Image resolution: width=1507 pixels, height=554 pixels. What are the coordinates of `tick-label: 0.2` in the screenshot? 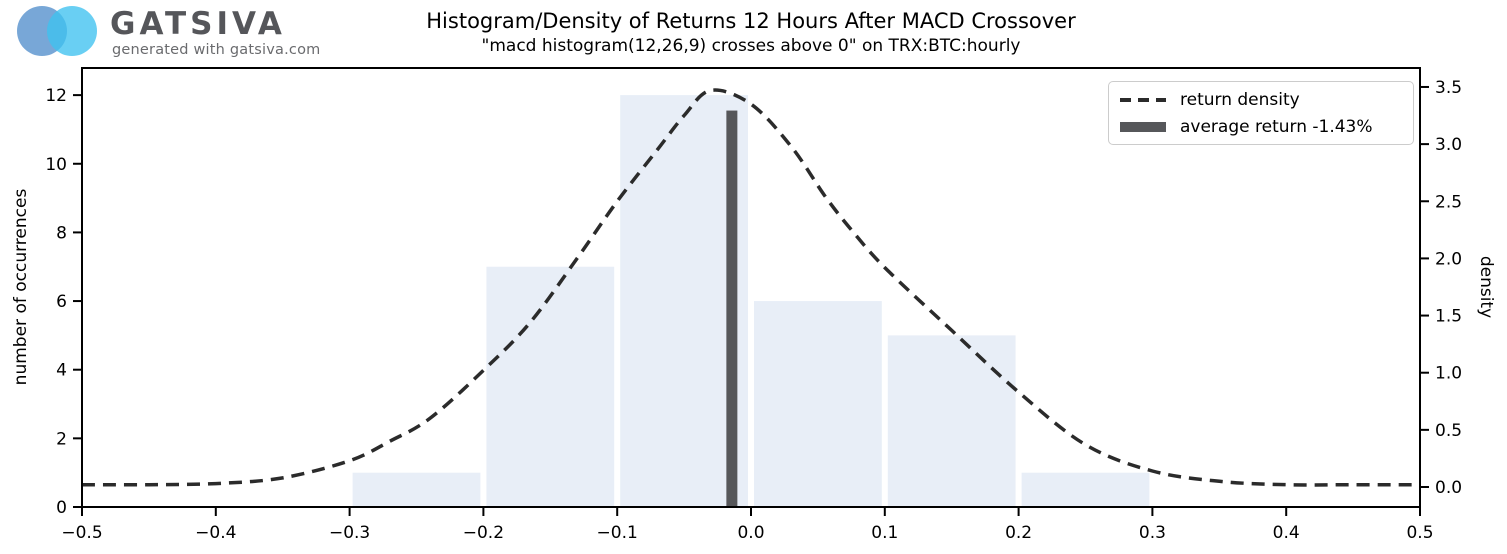 It's located at (1018, 533).